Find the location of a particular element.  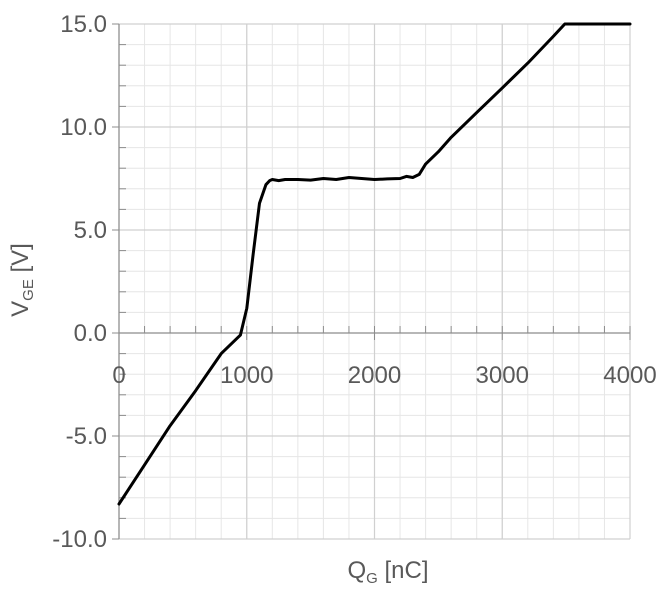

x-tick-label: 0 is located at coordinates (118, 375).